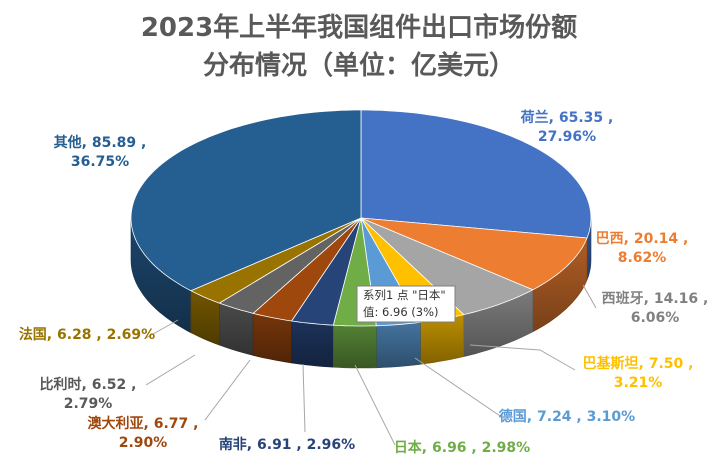 Image resolution: width=718 pixels, height=468 pixels. Describe the element at coordinates (287, 444) in the screenshot. I see `data-label-南非: 南非, 6.91 , 2.96%` at that location.